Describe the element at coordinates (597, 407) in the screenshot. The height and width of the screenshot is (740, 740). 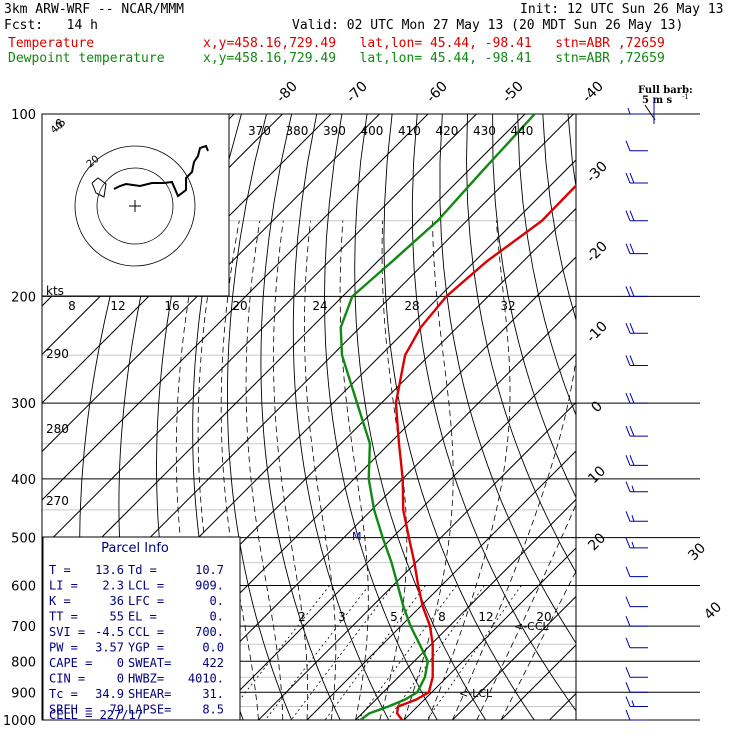
I see `isotherm-label: 0` at that location.